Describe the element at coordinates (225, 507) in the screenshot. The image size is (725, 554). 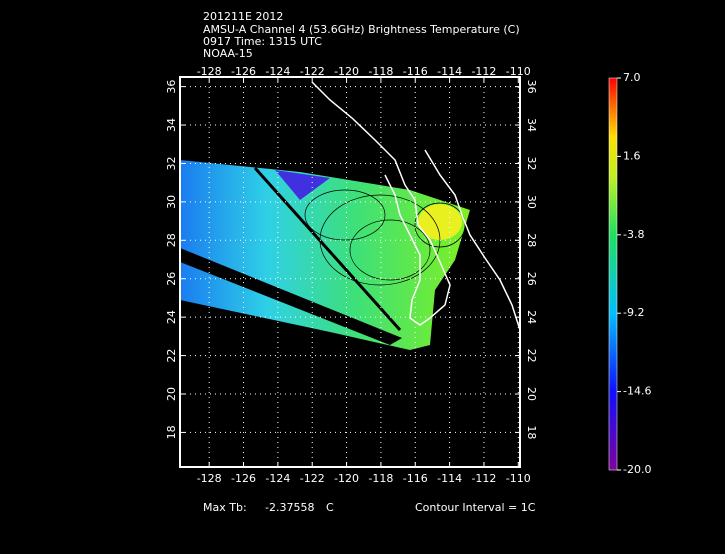
I see `max-label: Max Tb:` at that location.